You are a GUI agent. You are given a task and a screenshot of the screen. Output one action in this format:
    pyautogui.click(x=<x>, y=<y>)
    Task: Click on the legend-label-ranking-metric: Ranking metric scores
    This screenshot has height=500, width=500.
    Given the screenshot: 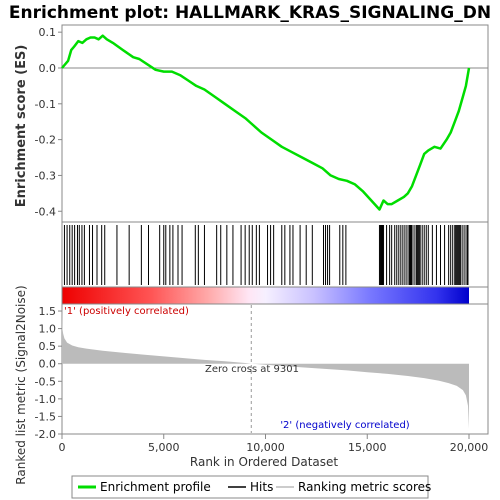 What is the action you would take?
    pyautogui.click(x=364, y=487)
    